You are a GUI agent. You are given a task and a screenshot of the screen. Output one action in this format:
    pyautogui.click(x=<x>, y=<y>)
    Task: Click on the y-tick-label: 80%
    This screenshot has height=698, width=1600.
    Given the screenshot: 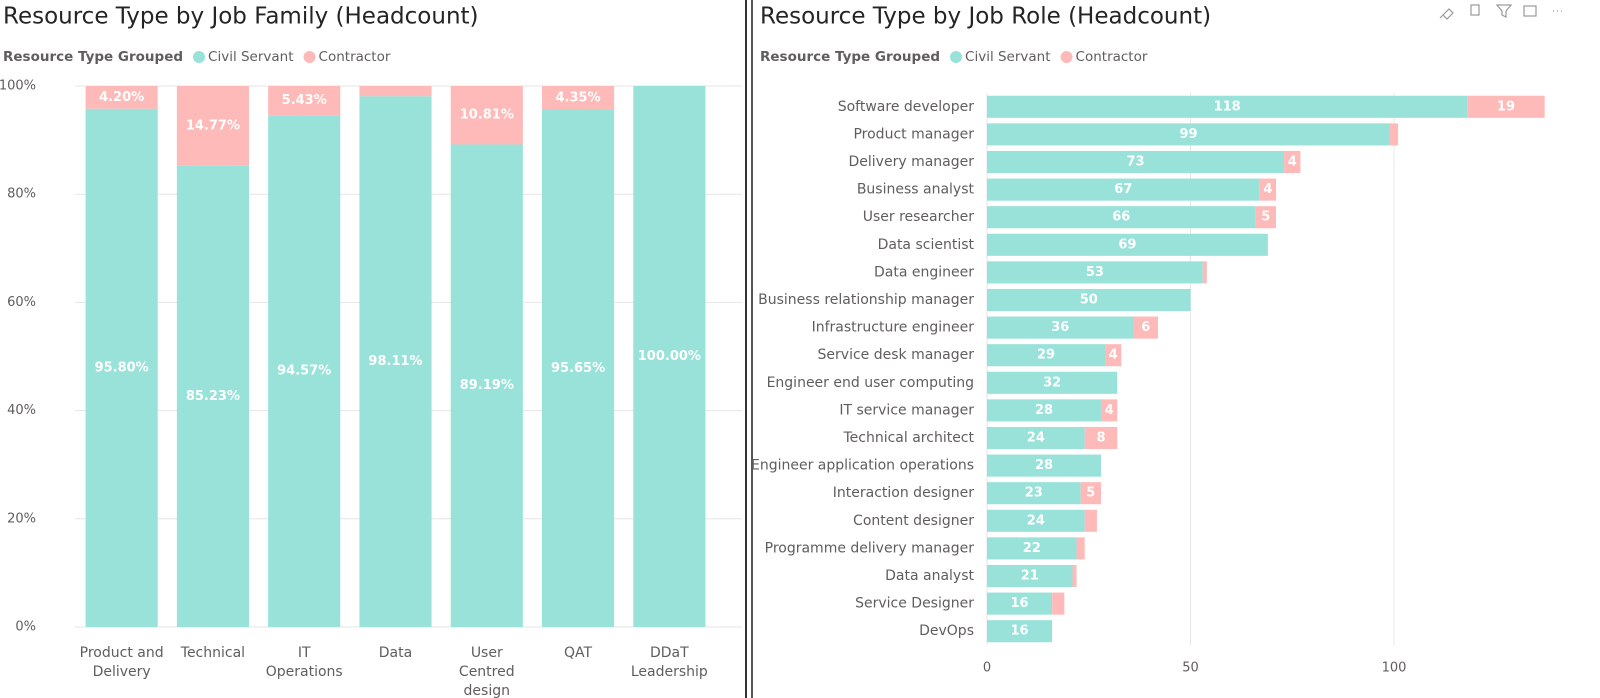 What is the action you would take?
    pyautogui.click(x=21, y=194)
    